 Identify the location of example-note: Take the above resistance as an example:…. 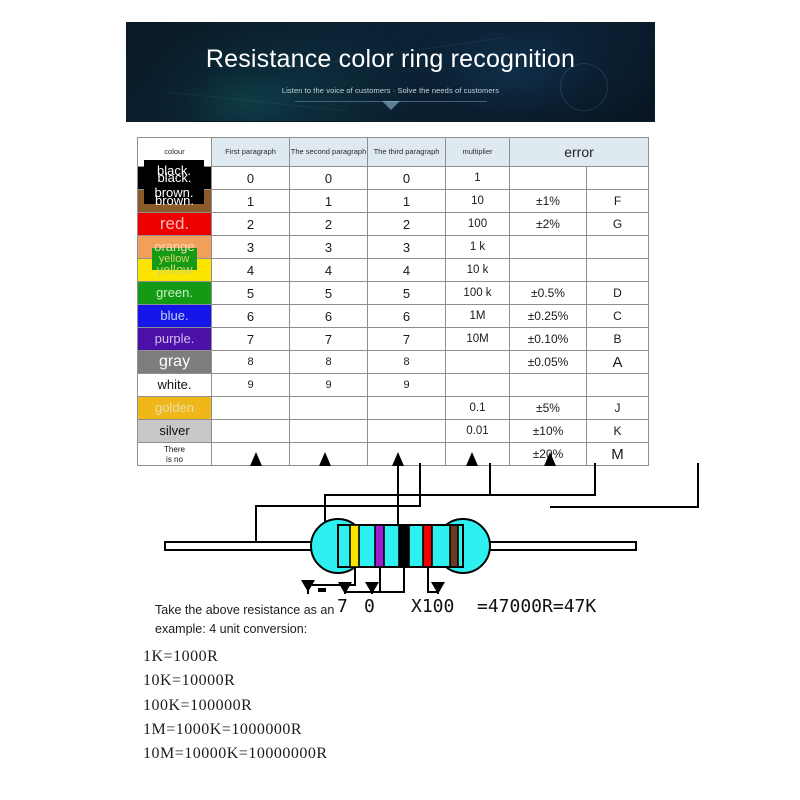
(245, 620).